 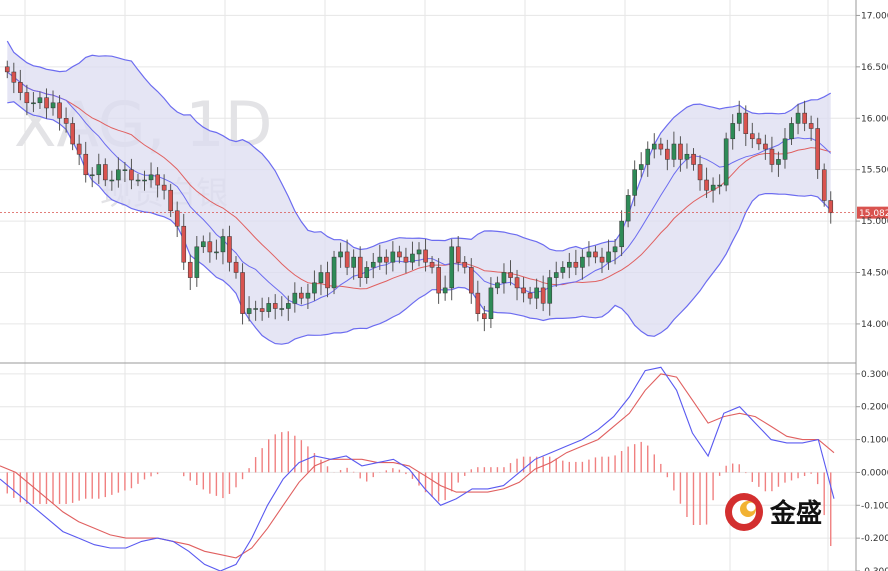 I want to click on price-tick-label: 17.000, so click(x=874, y=16).